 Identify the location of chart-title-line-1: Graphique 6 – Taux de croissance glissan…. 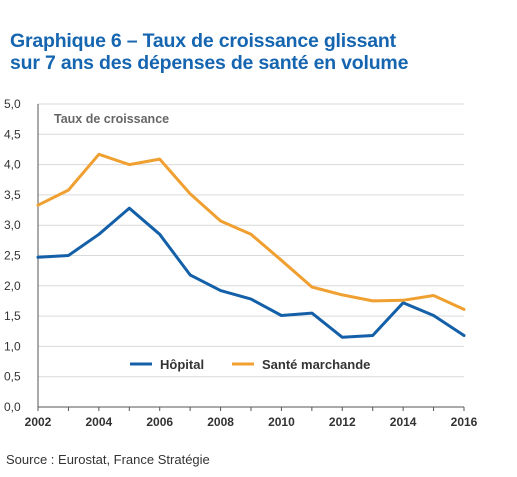
(203, 41).